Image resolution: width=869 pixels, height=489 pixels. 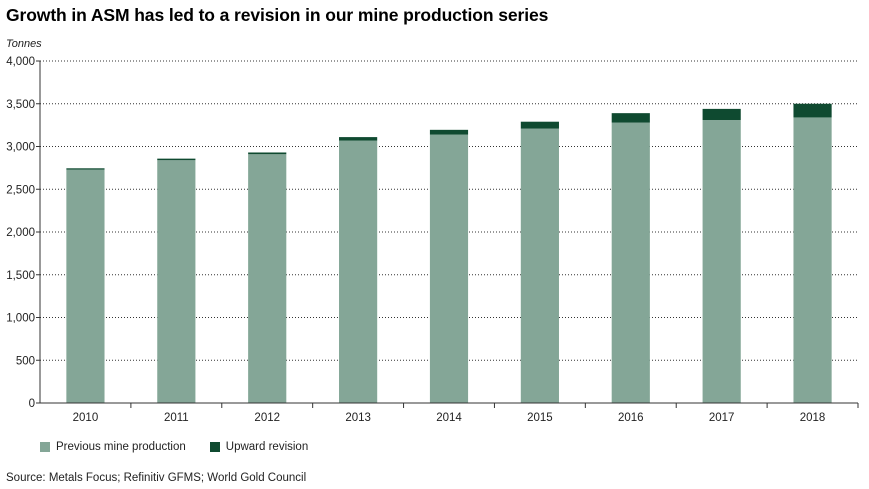 What do you see at coordinates (214, 447) in the screenshot?
I see `legend-swatch-revision` at bounding box center [214, 447].